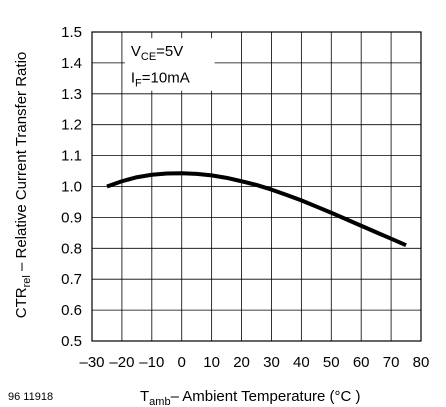 The height and width of the screenshot is (407, 446). Describe the element at coordinates (331, 362) in the screenshot. I see `x-tick-label: 50` at that location.